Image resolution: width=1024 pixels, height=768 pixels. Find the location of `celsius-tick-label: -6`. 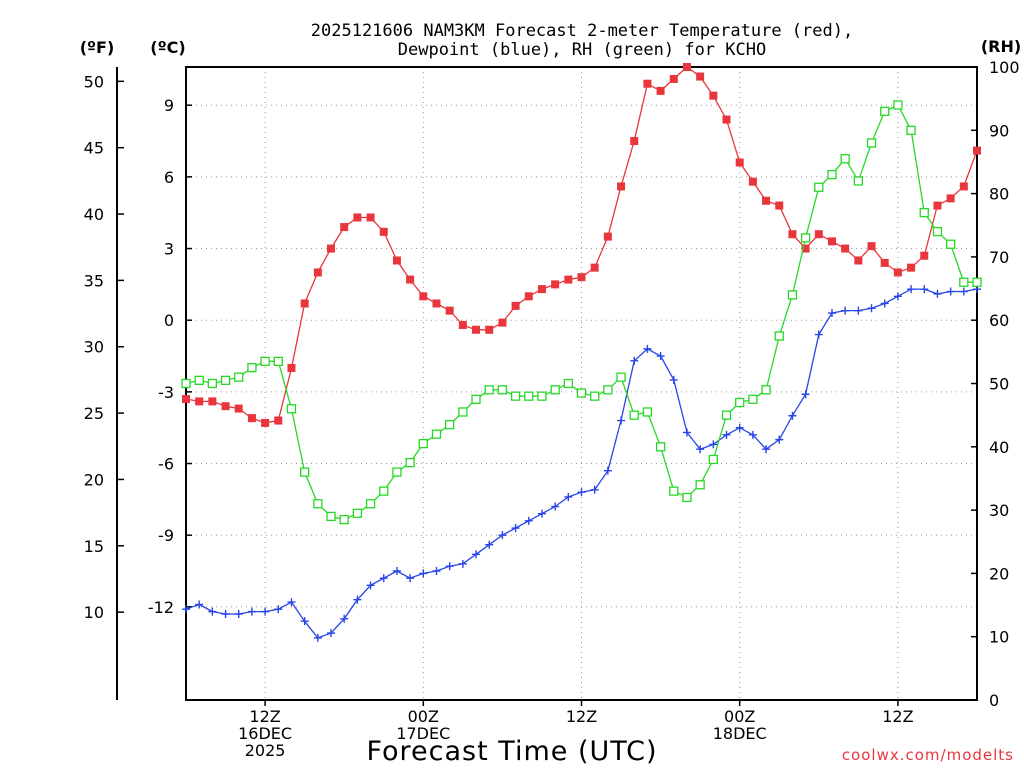

celsius-tick-label: -6 is located at coordinates (166, 464).